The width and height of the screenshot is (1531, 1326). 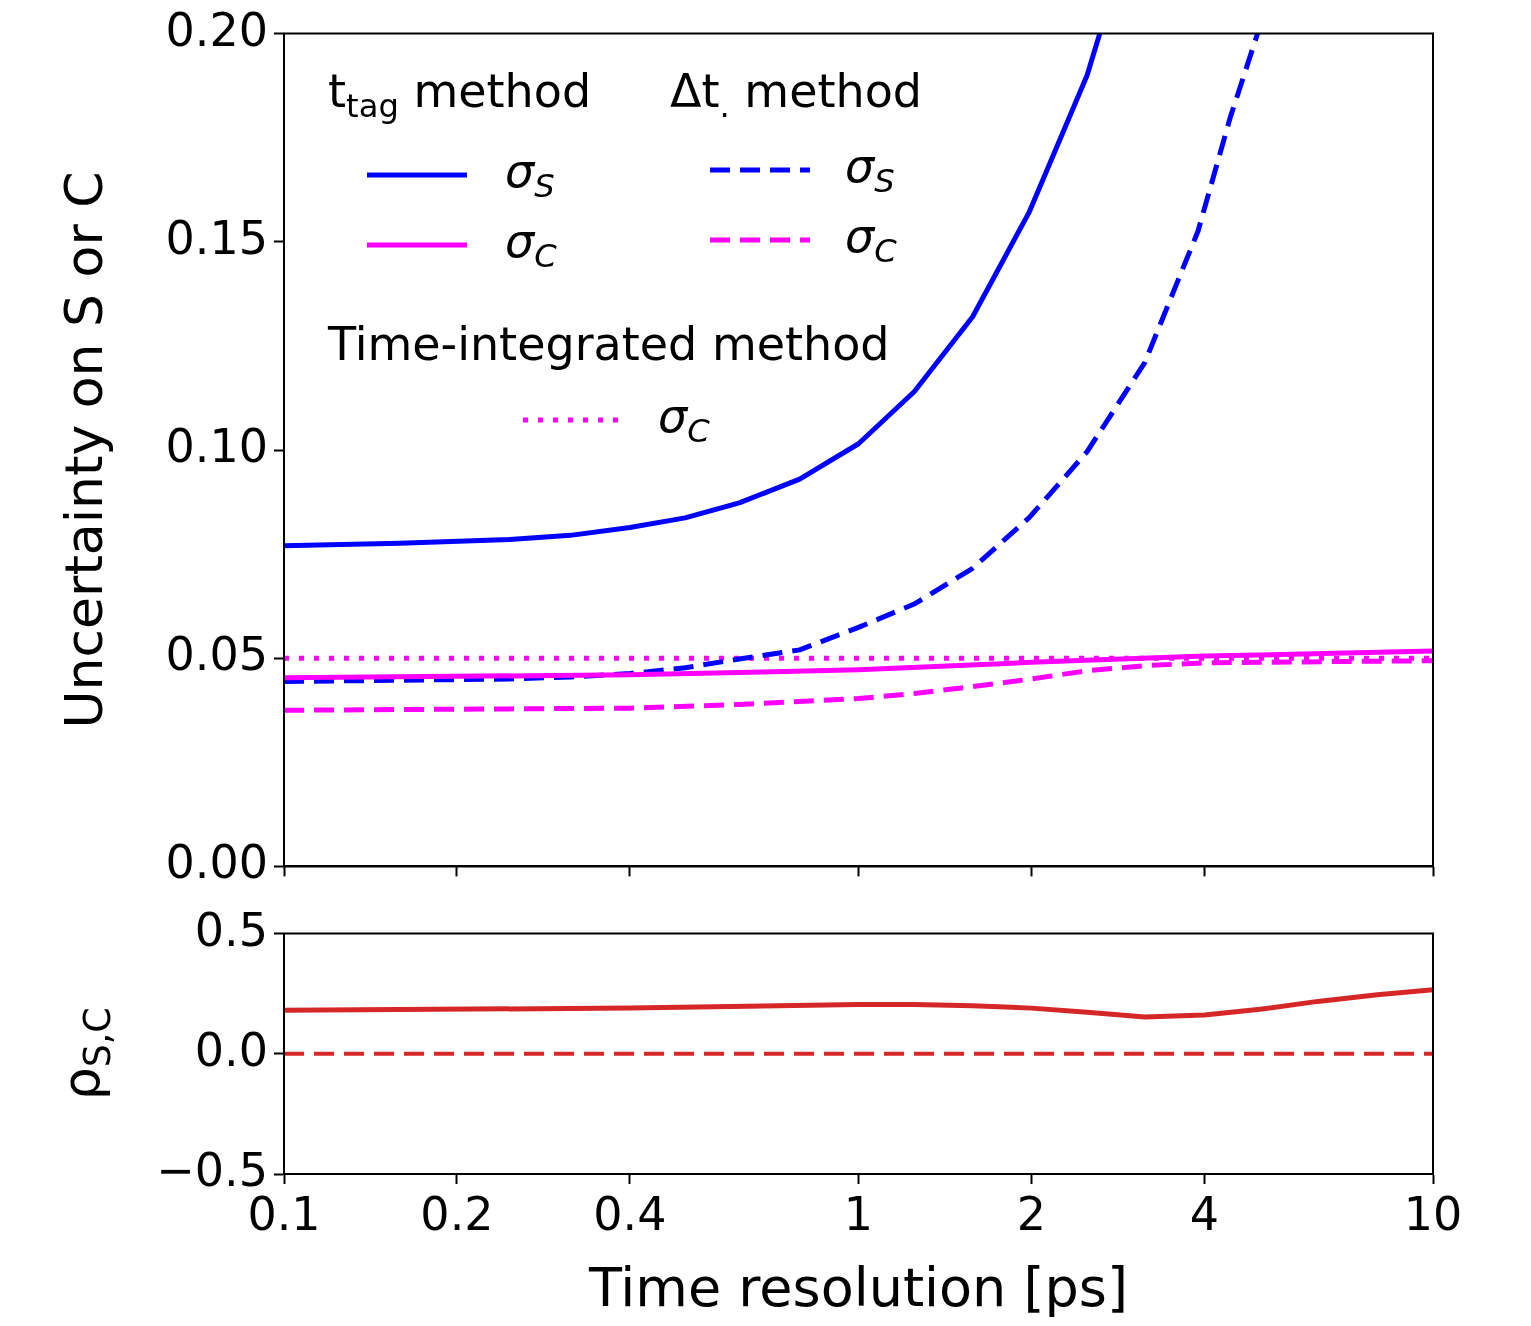 What do you see at coordinates (83, 450) in the screenshot?
I see `y-axis-title: Uncertainty on S or C` at bounding box center [83, 450].